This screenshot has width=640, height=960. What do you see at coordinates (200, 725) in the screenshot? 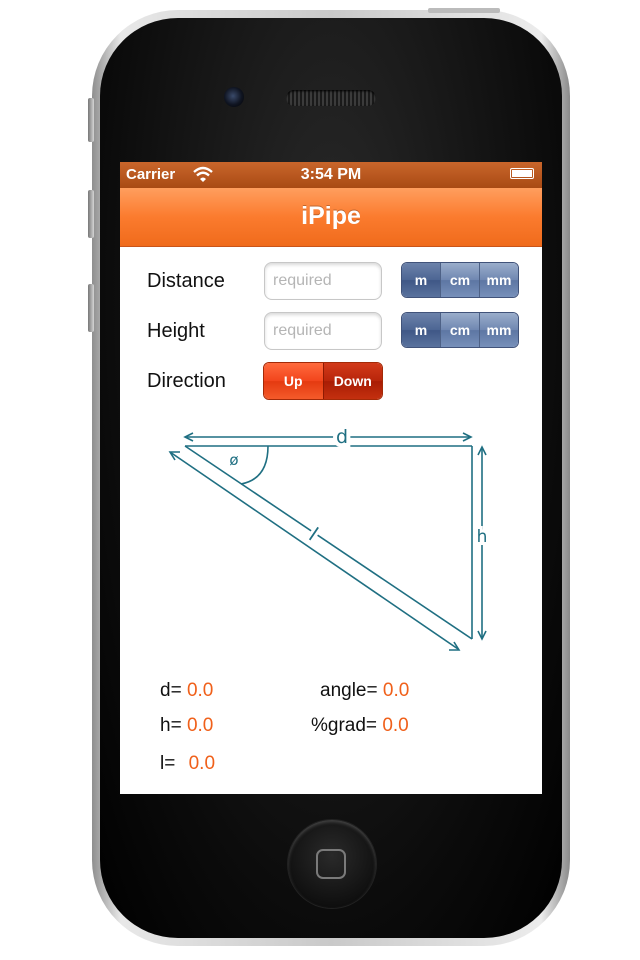
I see `result-height-value: 0.0` at bounding box center [200, 725].